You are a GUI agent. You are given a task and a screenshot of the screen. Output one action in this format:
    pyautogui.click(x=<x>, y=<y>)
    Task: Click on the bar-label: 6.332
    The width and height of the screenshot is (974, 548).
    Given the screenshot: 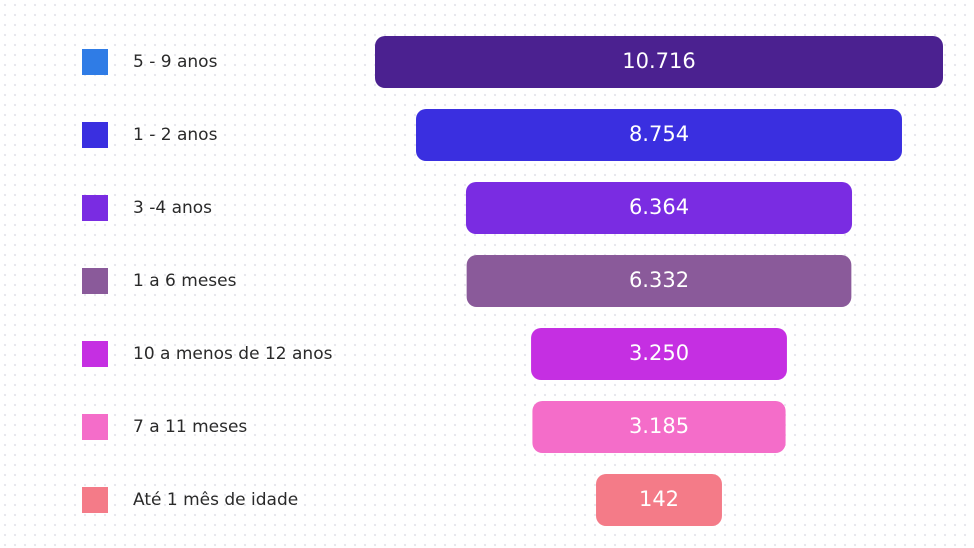 What is the action you would take?
    pyautogui.click(x=659, y=280)
    